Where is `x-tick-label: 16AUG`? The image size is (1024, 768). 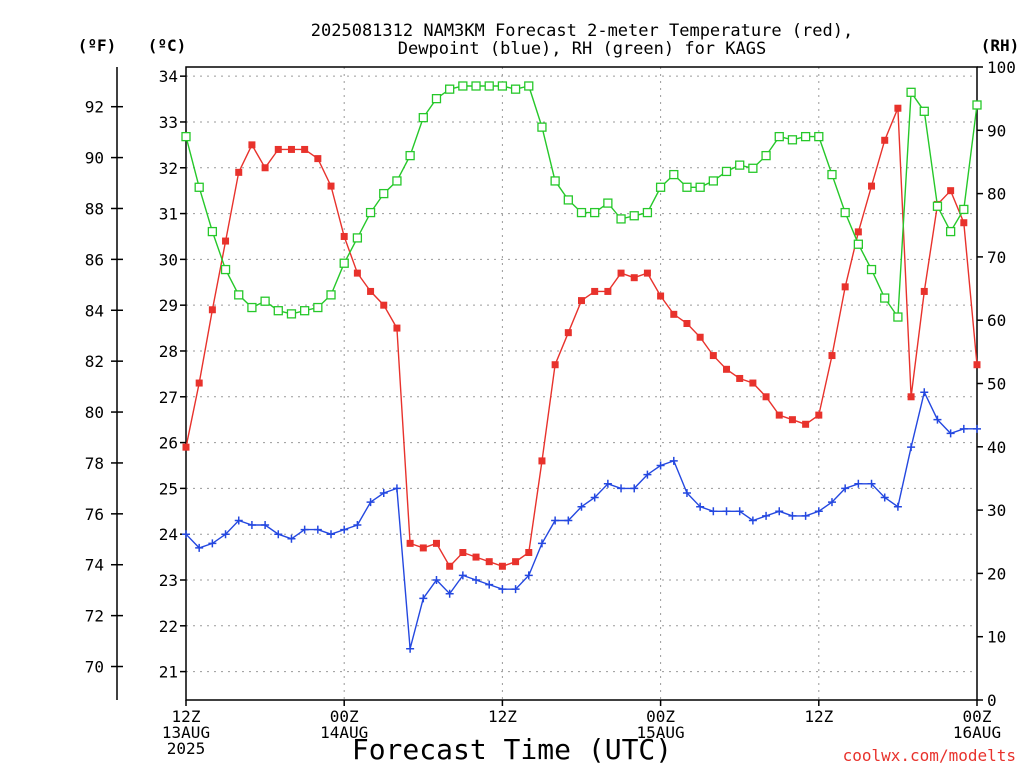
x-tick-label: 16AUG is located at coordinates (977, 732).